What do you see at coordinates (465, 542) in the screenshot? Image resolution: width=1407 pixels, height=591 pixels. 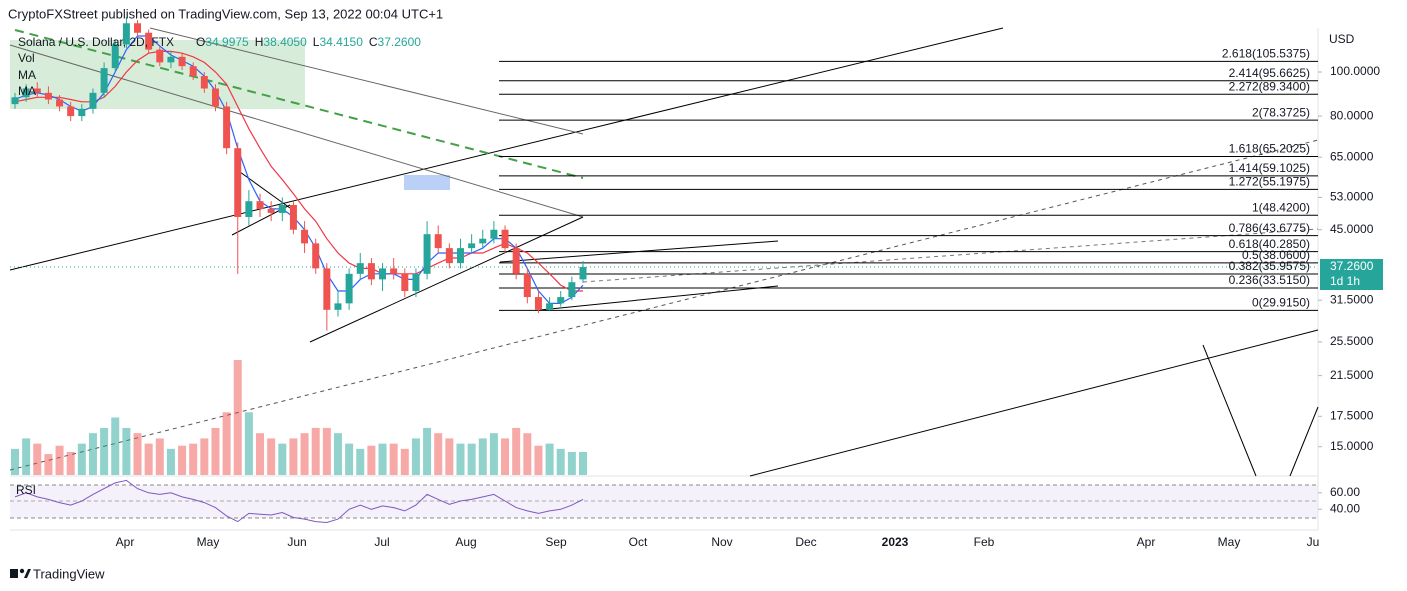 I see `x-tick-label: Aug` at bounding box center [465, 542].